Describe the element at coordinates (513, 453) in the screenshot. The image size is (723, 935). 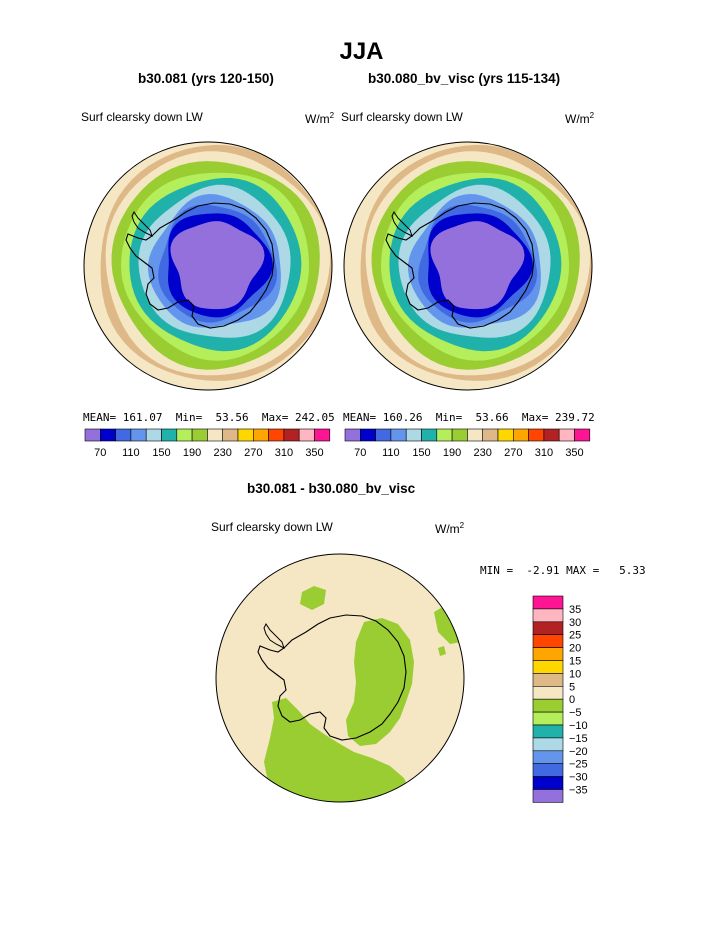
I see `cbar2-tick-label: 270` at that location.